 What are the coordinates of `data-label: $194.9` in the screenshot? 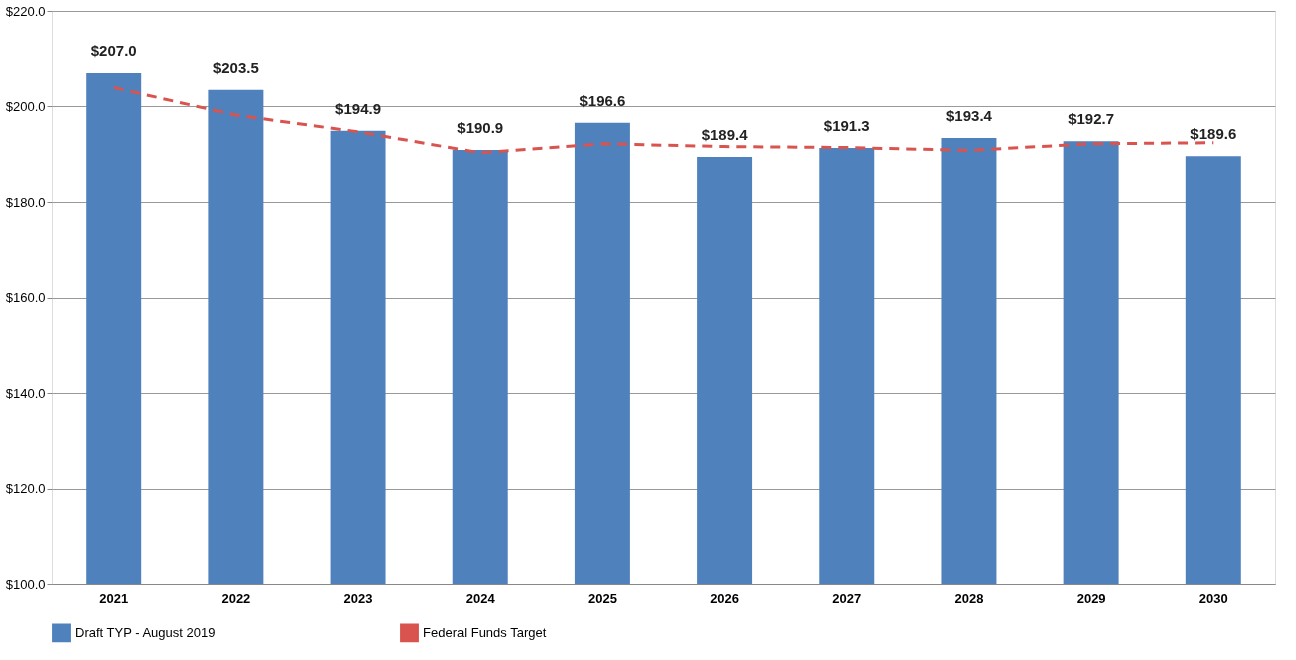 It's located at (358, 108).